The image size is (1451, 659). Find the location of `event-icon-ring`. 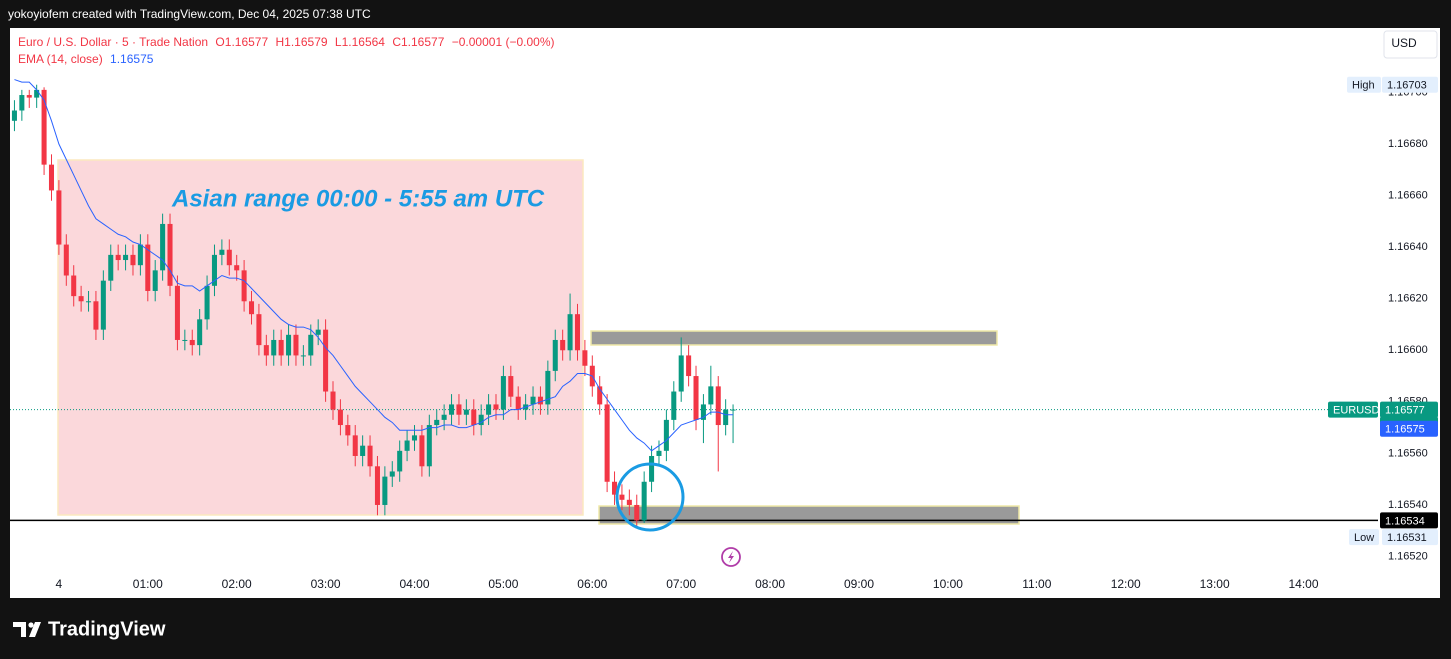

event-icon-ring is located at coordinates (731, 557).